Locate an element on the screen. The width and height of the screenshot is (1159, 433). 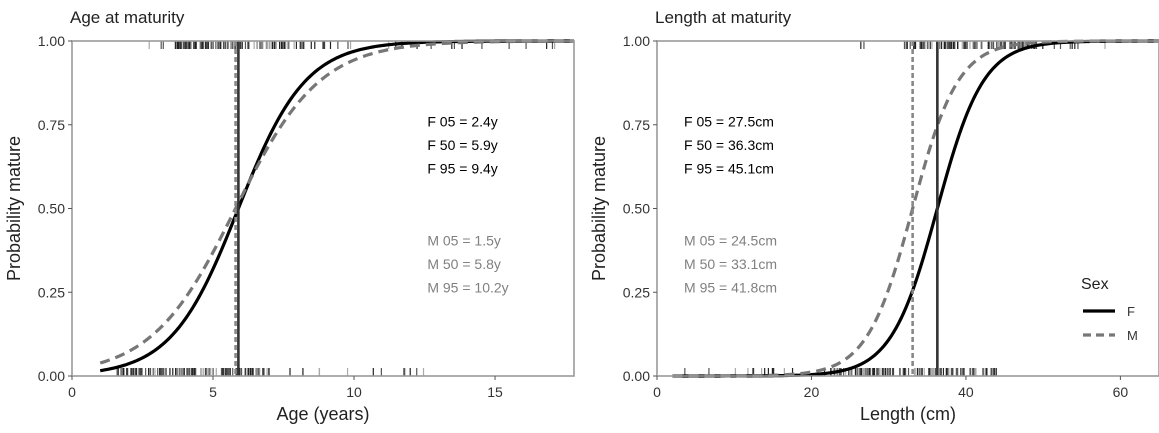
legend: Sex FM is located at coordinates (1109, 309).